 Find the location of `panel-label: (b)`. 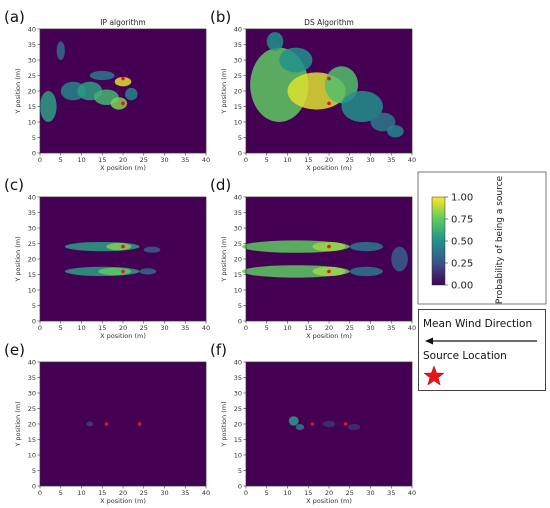

panel-label: (b) is located at coordinates (220, 17).